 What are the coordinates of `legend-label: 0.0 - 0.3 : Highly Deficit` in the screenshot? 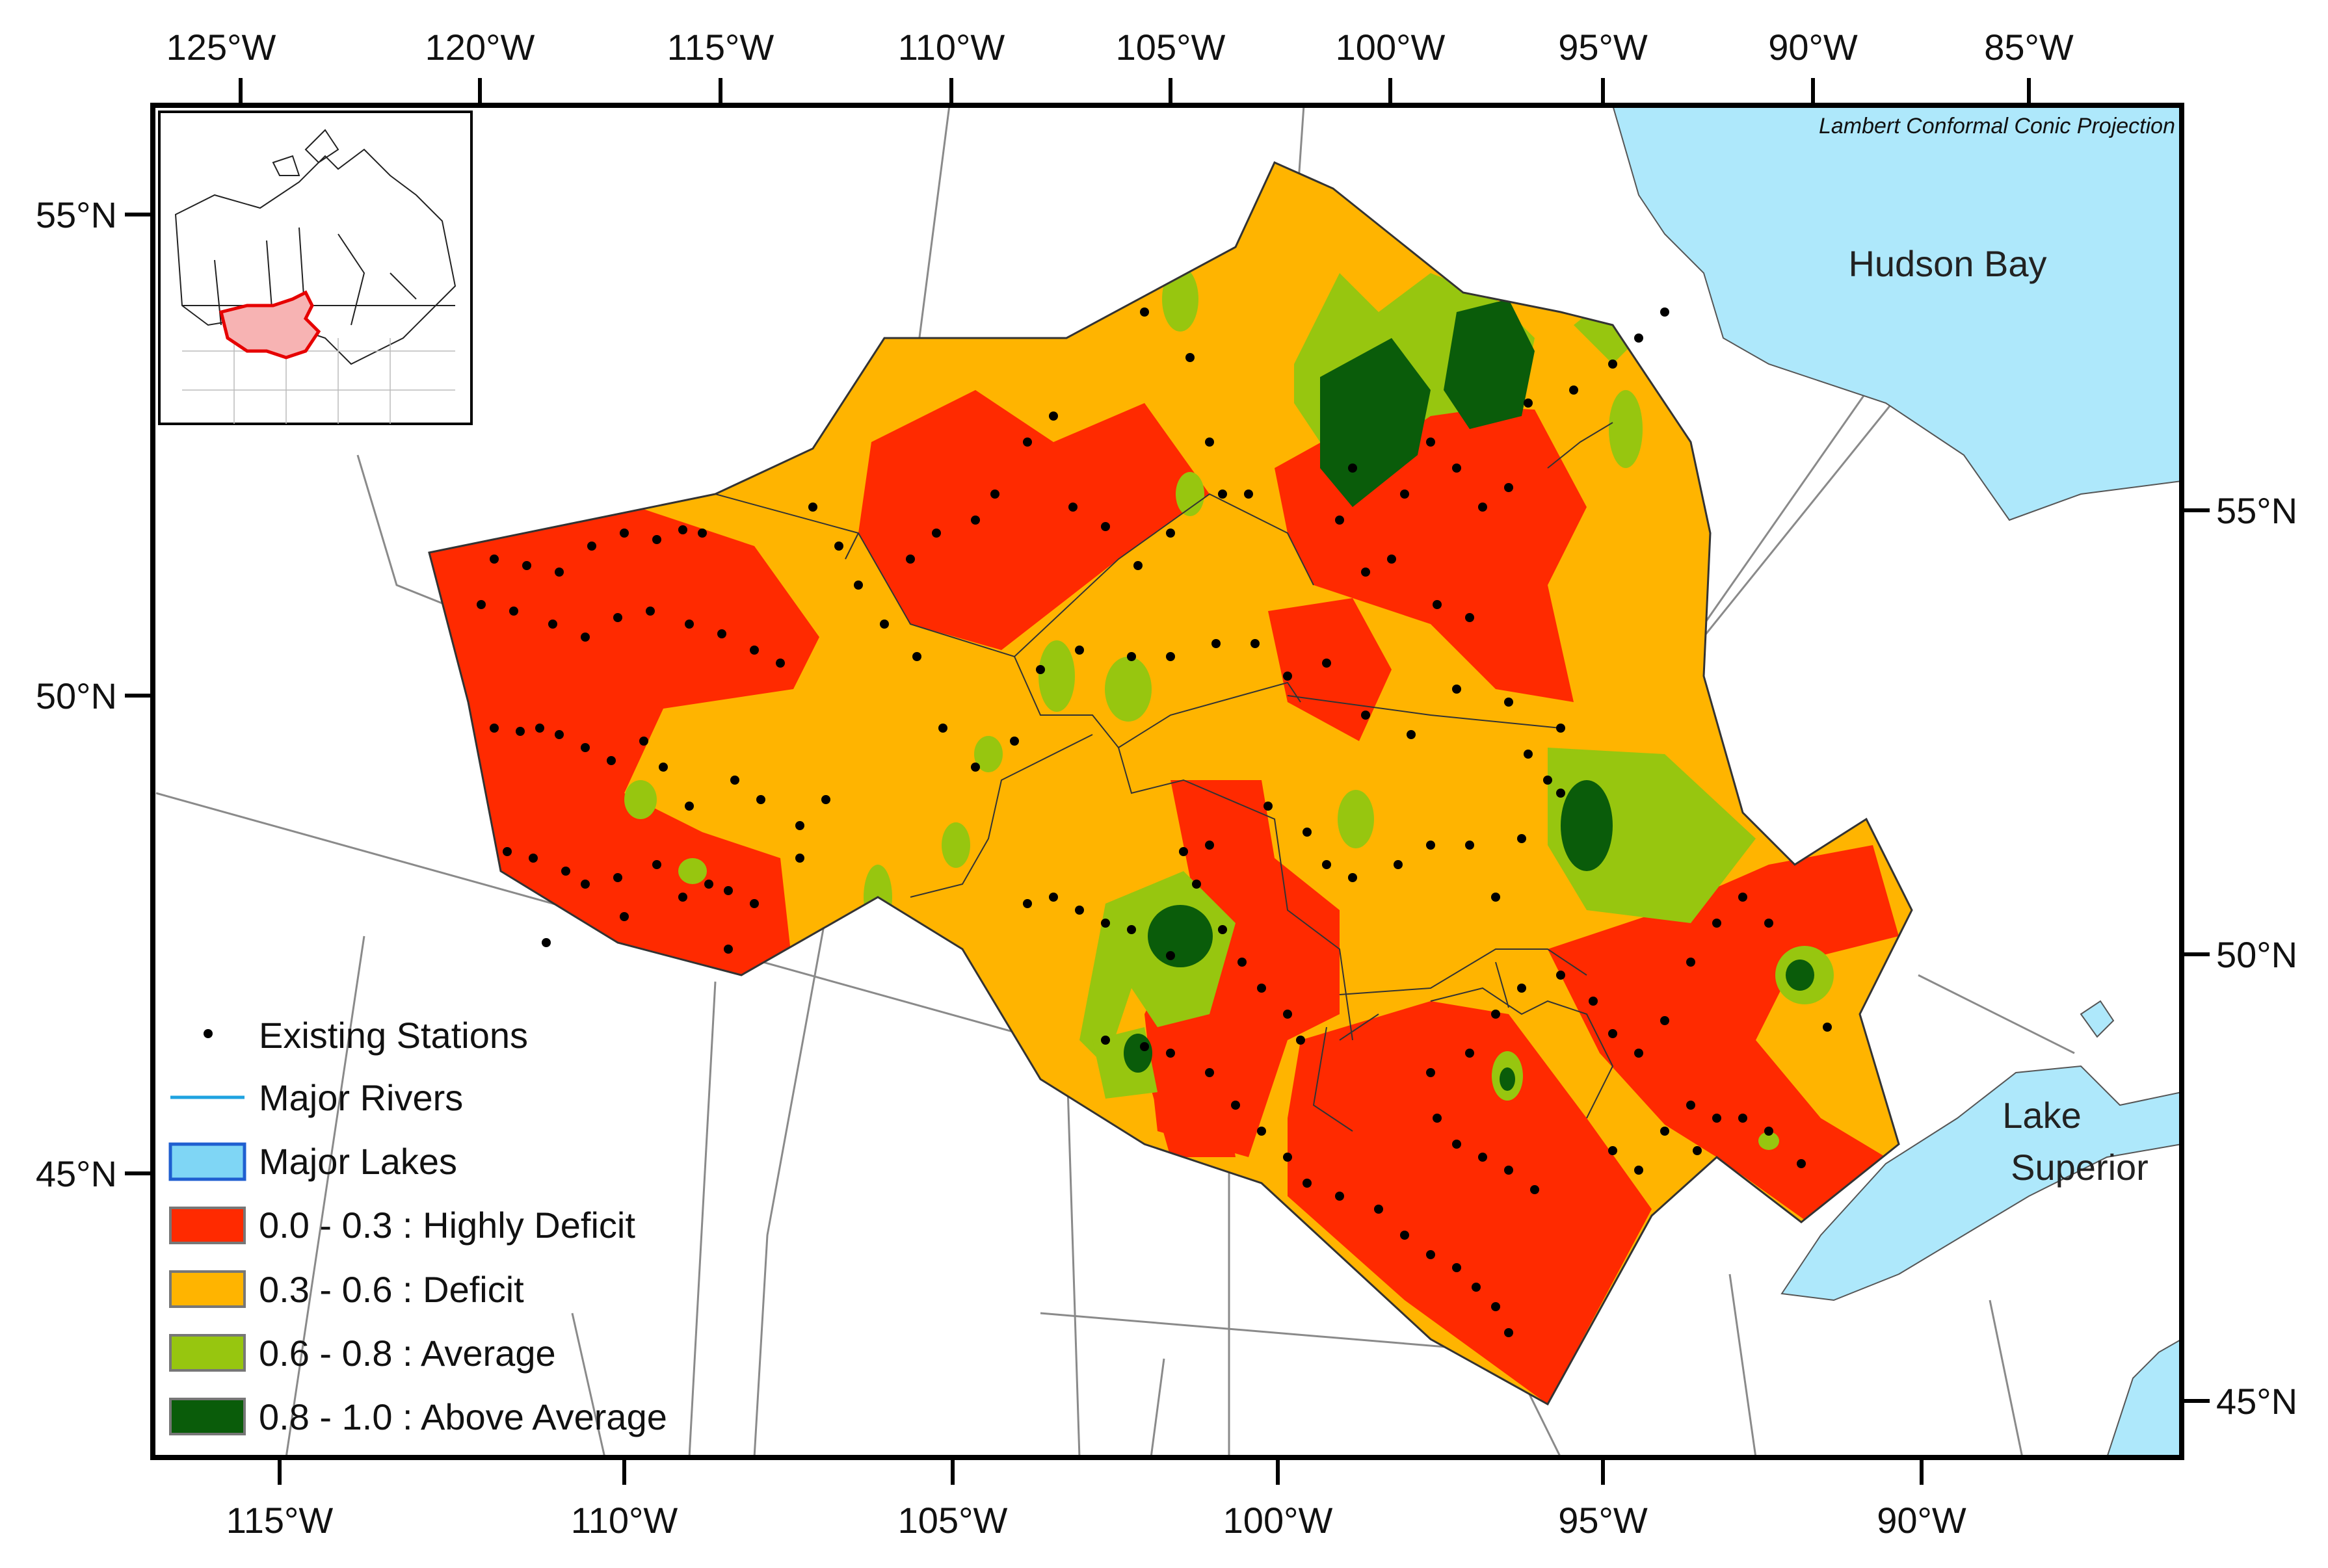 It's located at (447, 1225).